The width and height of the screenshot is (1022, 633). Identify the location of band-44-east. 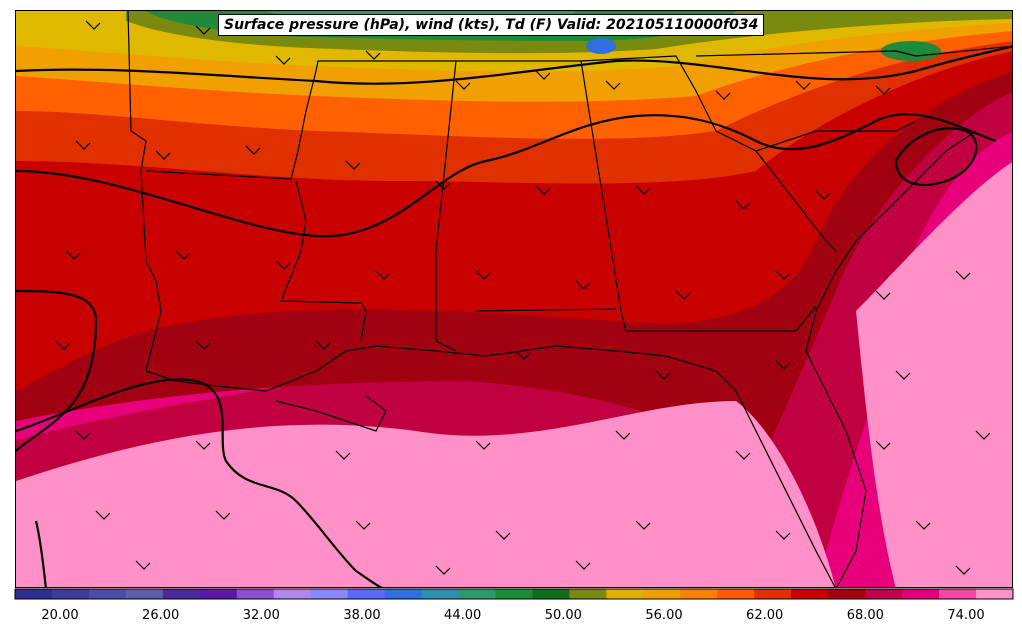
(911, 51).